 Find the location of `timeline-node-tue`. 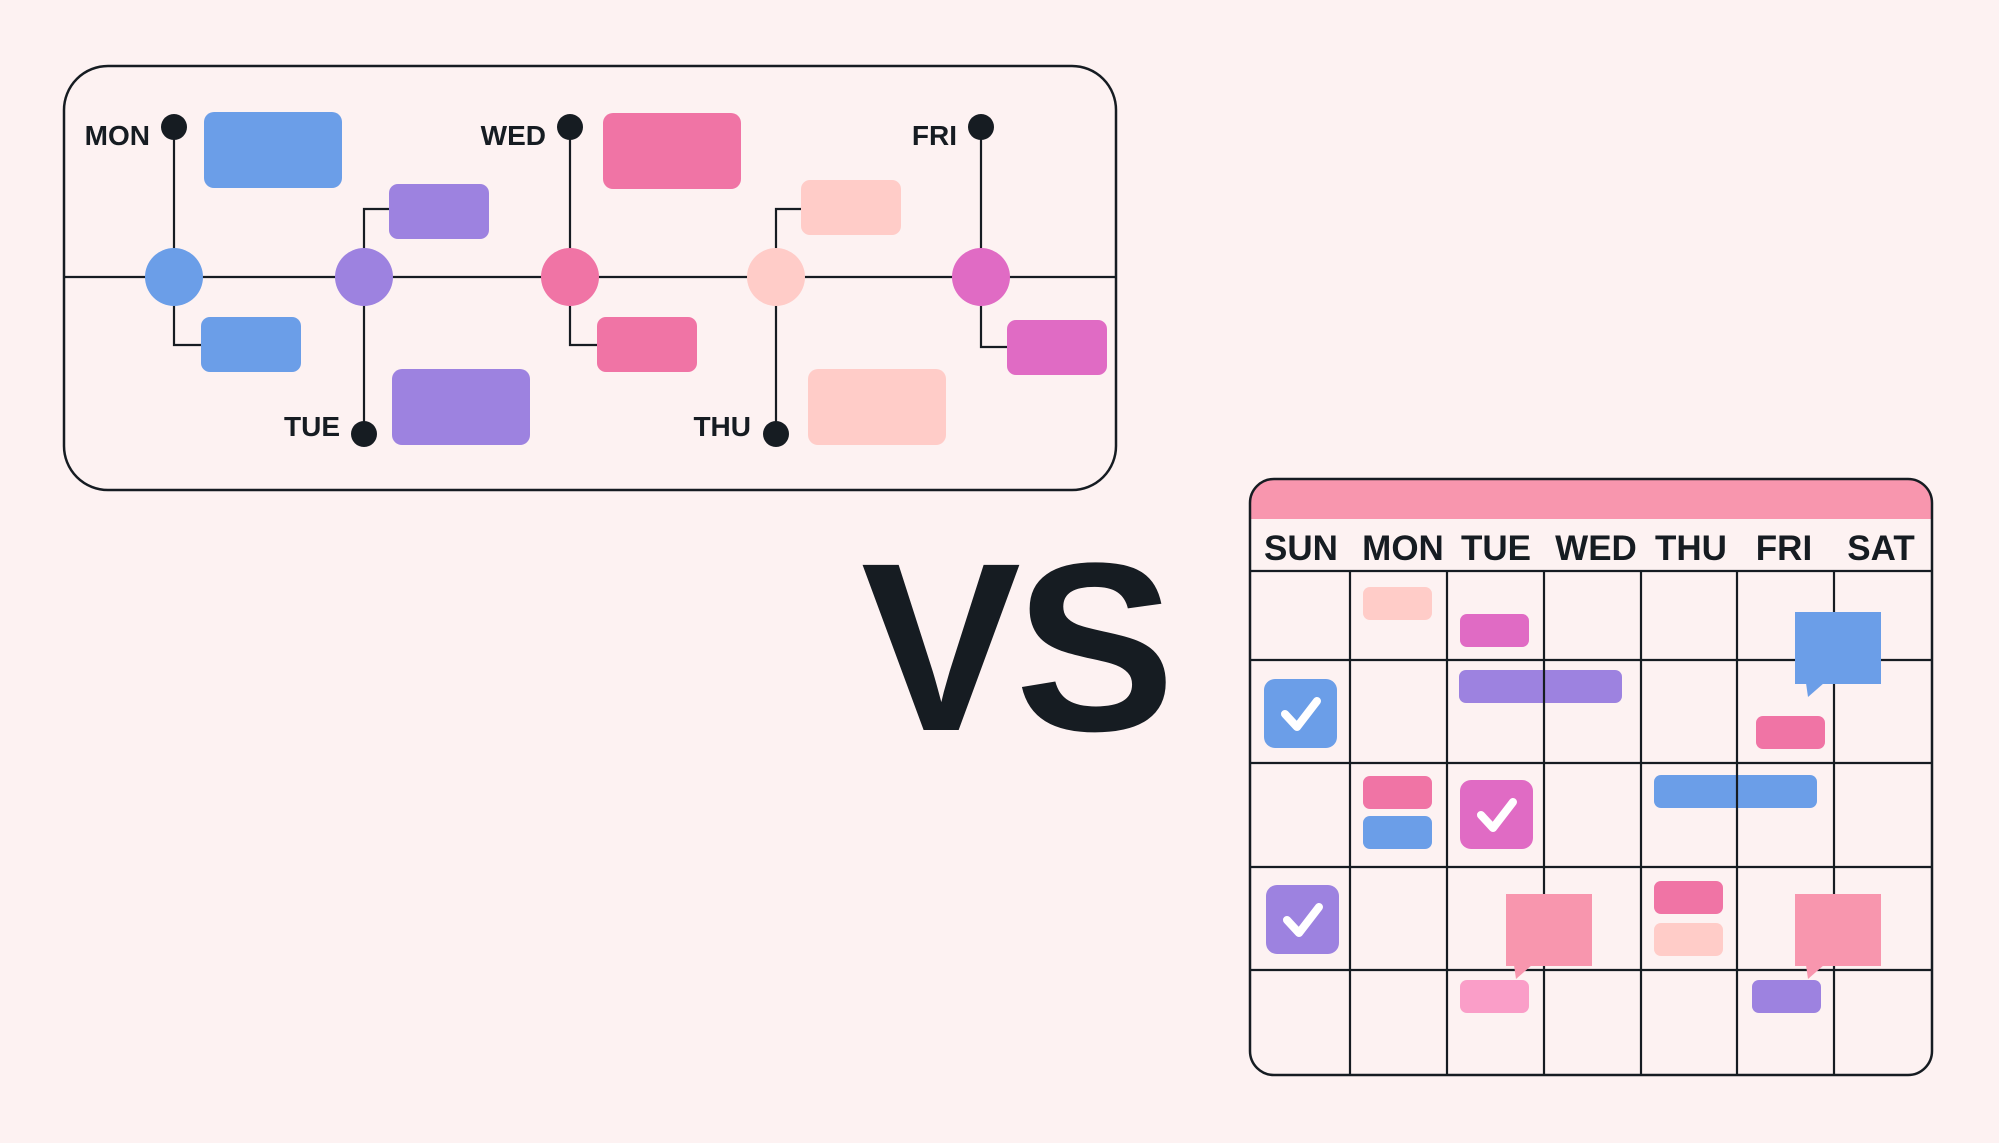

timeline-node-tue is located at coordinates (364, 277).